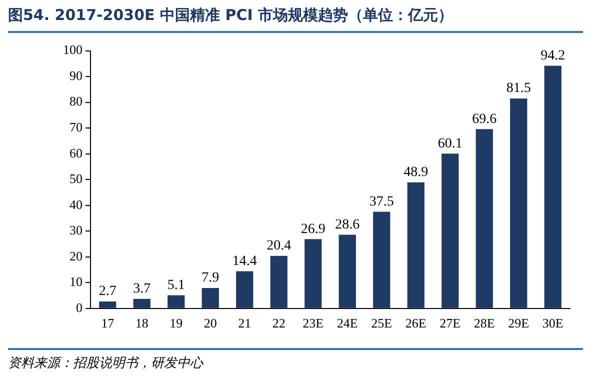  I want to click on data-label: 14.4, so click(244, 261).